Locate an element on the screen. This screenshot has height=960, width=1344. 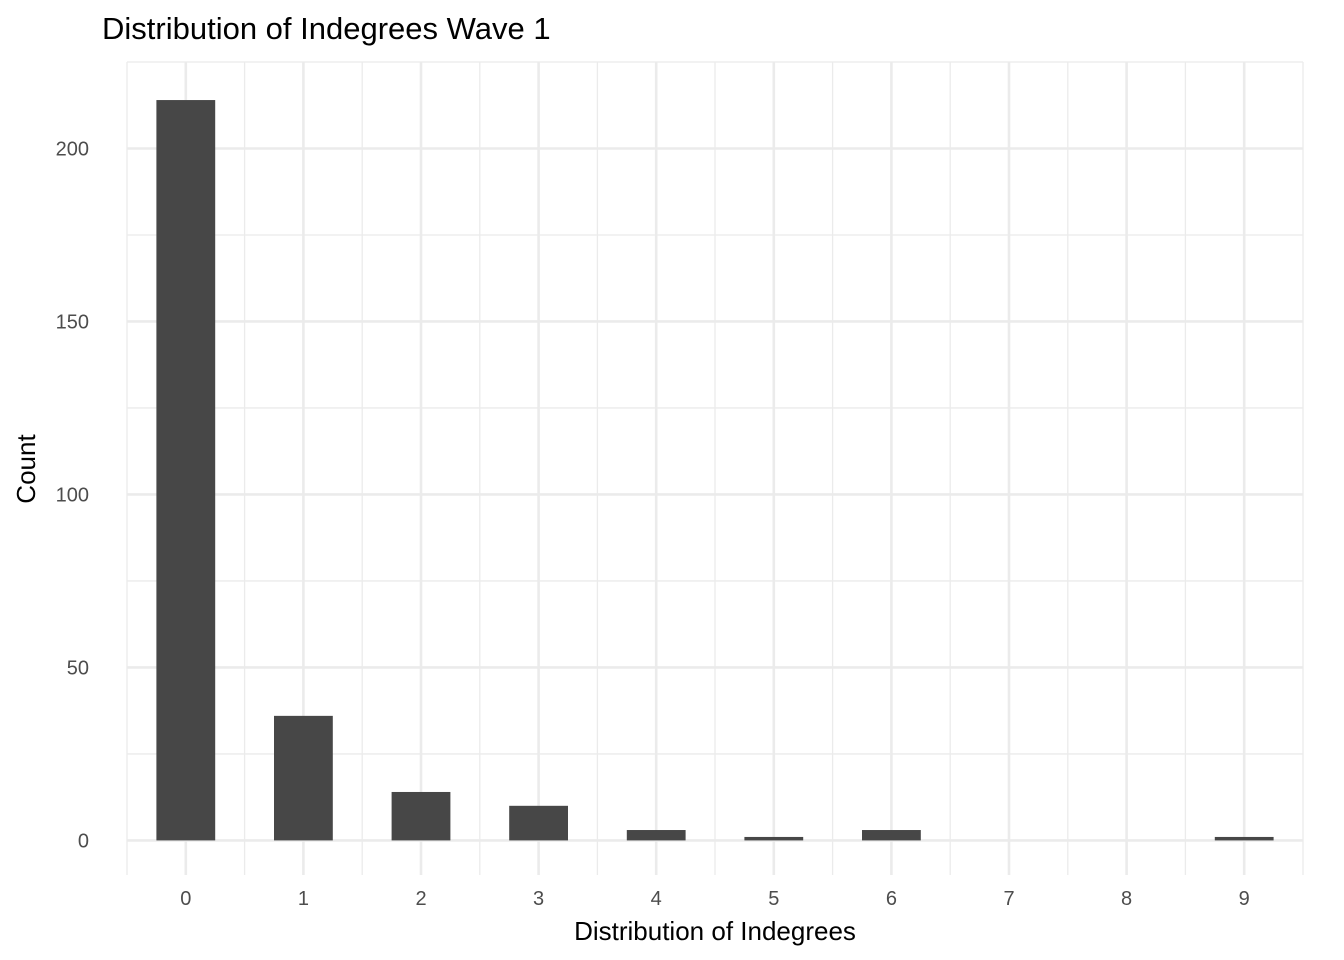
y-tick-label: 50 is located at coordinates (78, 668).